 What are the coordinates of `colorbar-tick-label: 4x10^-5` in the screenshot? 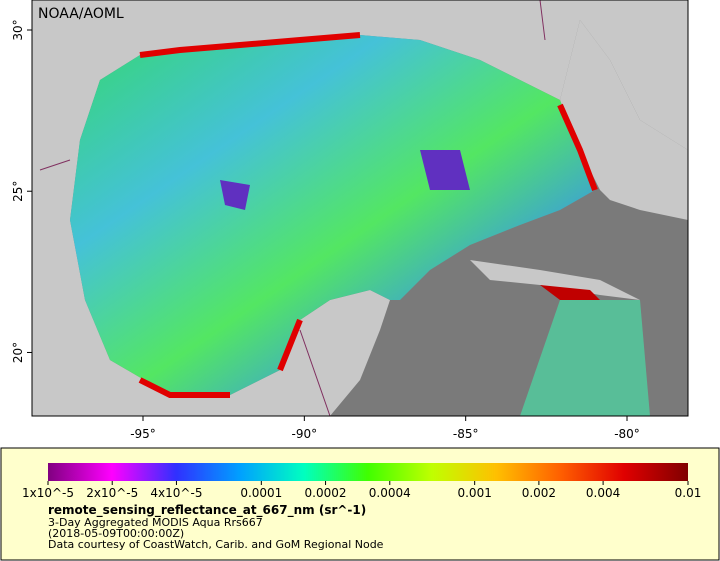 It's located at (176, 493).